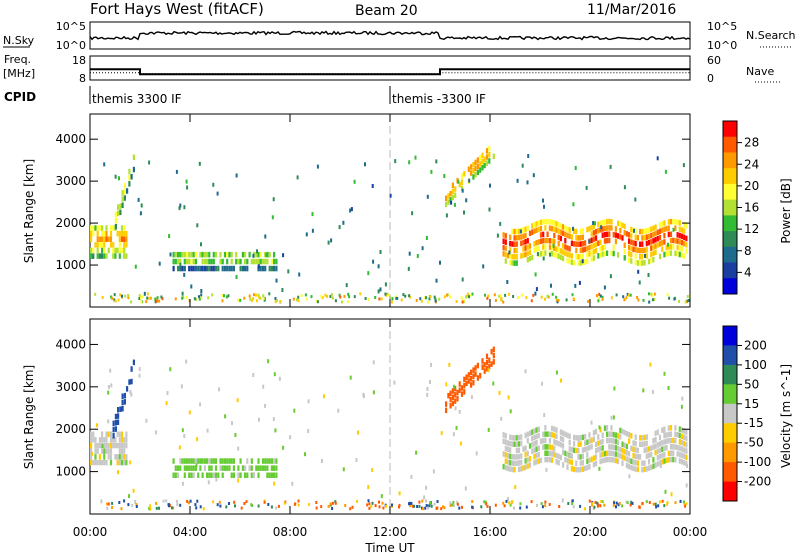 The height and width of the screenshot is (554, 800). I want to click on colorbar-tick-label: -100, so click(757, 462).